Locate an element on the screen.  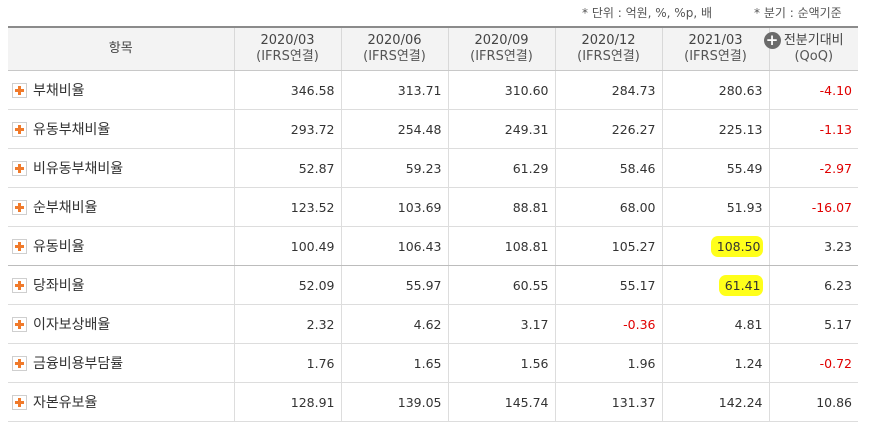
qoq-value: -0.72 is located at coordinates (835, 363).